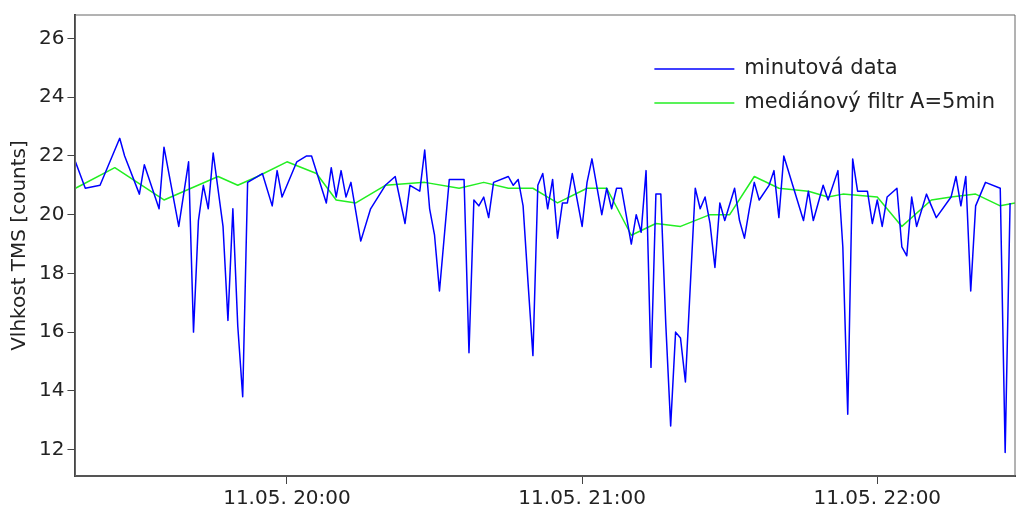  I want to click on y-axis-title: Vlhkost TMS [counts], so click(18, 245).